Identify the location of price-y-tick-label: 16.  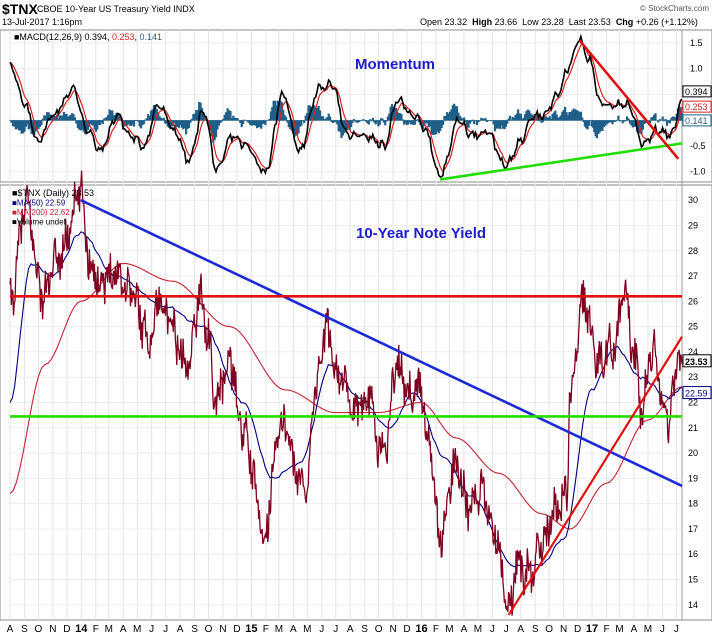
(693, 554).